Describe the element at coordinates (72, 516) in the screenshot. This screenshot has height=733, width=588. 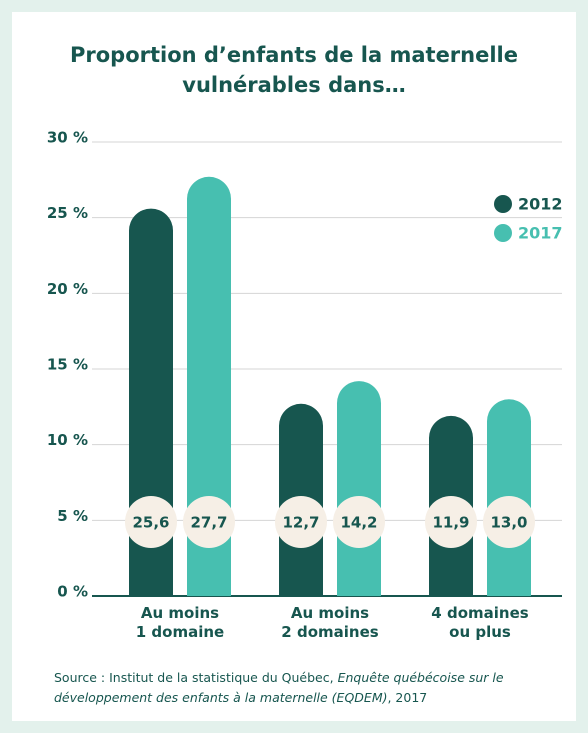
I see `y-tick-label: 5 %` at that location.